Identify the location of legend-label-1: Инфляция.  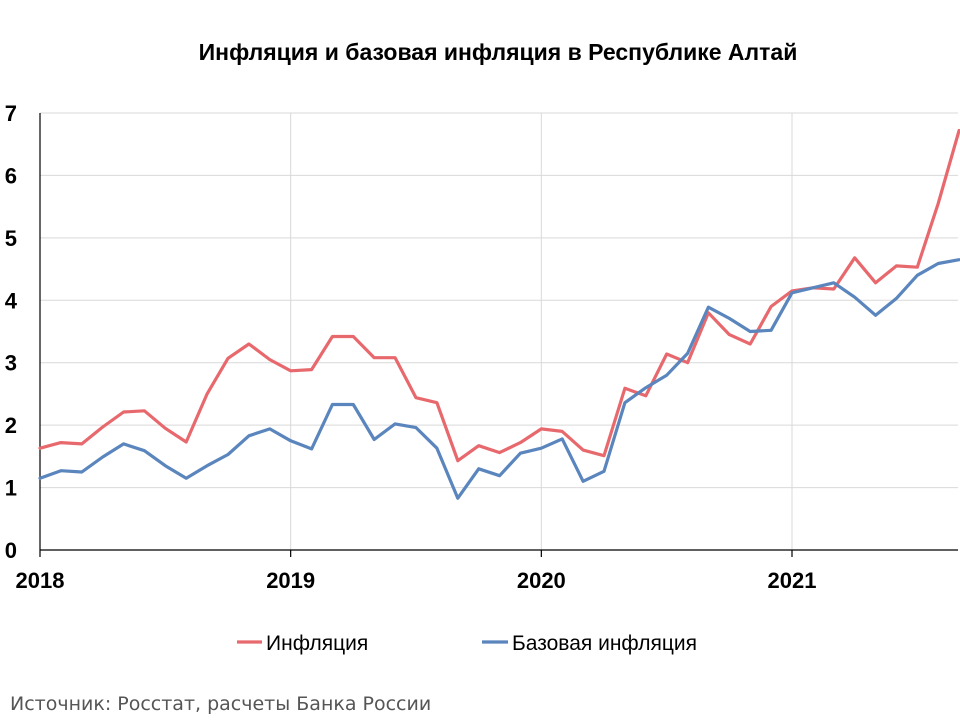
(317, 643).